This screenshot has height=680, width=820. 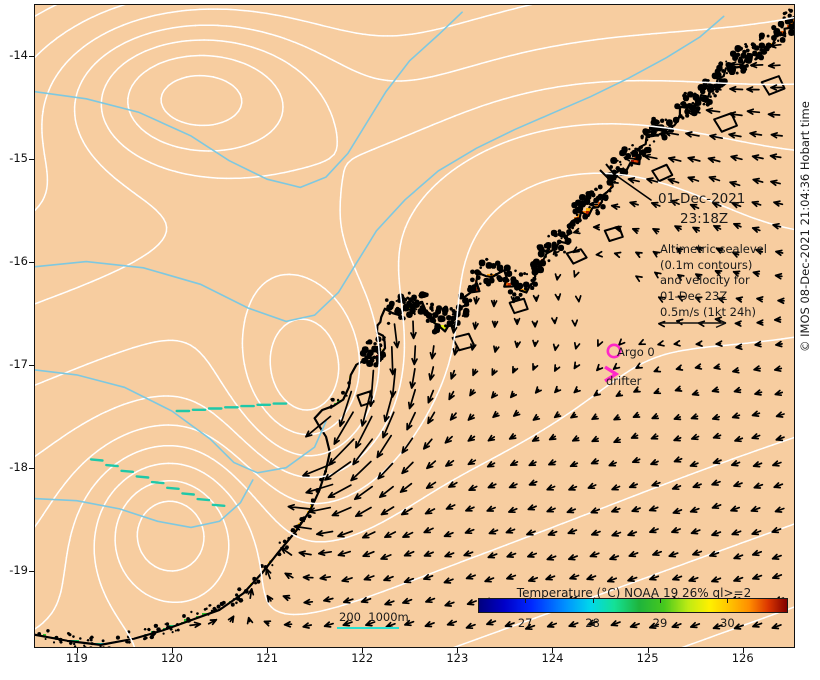 What do you see at coordinates (171, 658) in the screenshot?
I see `x-tick-label: 120` at bounding box center [171, 658].